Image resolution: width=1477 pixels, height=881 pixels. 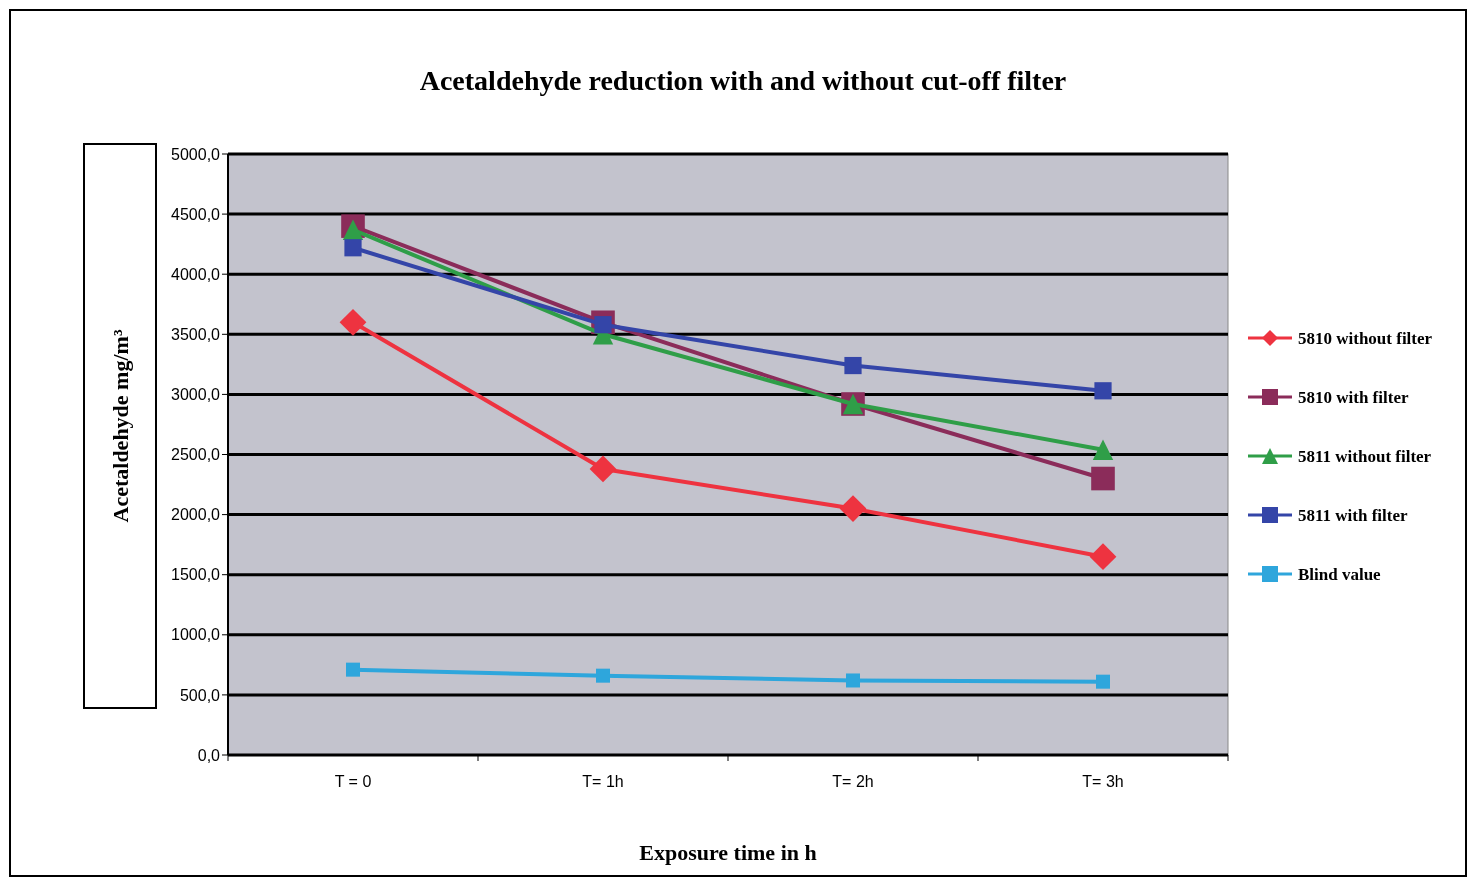 I want to click on legend-label: 5811 without filter, so click(x=1365, y=456).